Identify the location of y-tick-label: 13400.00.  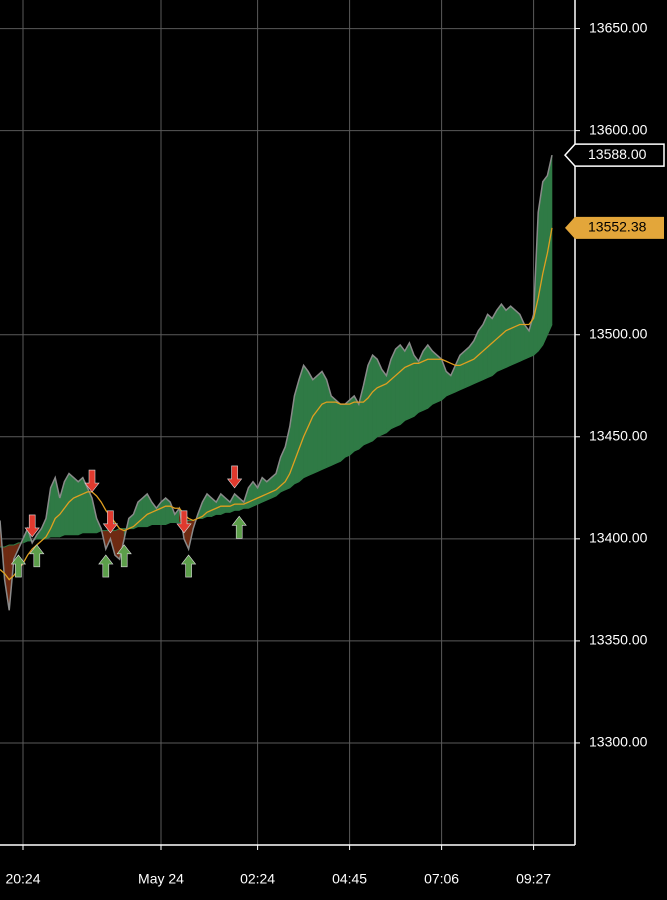
(618, 538).